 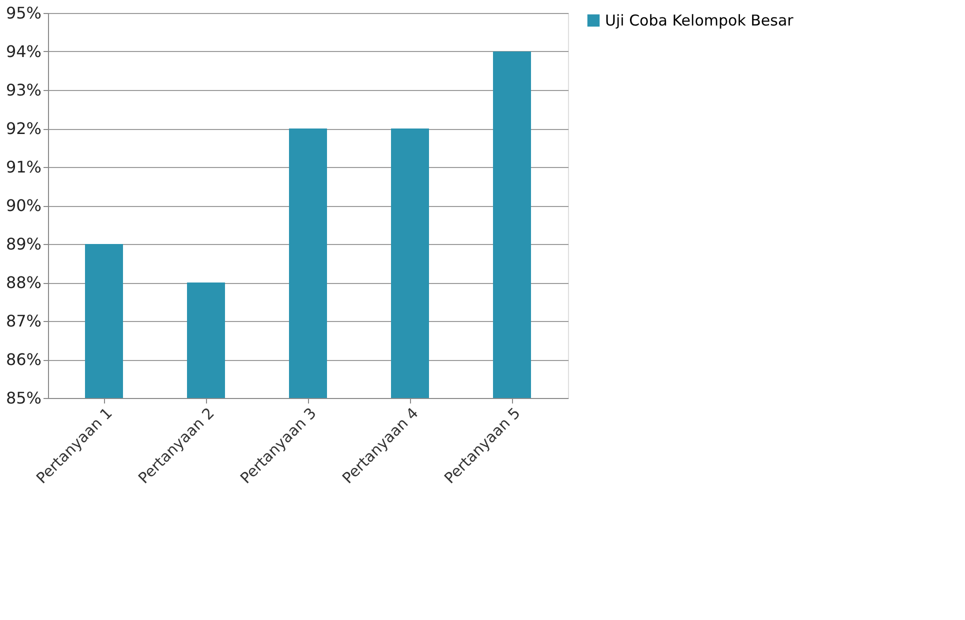 What do you see at coordinates (24, 321) in the screenshot?
I see `y-tick-label: 87%` at bounding box center [24, 321].